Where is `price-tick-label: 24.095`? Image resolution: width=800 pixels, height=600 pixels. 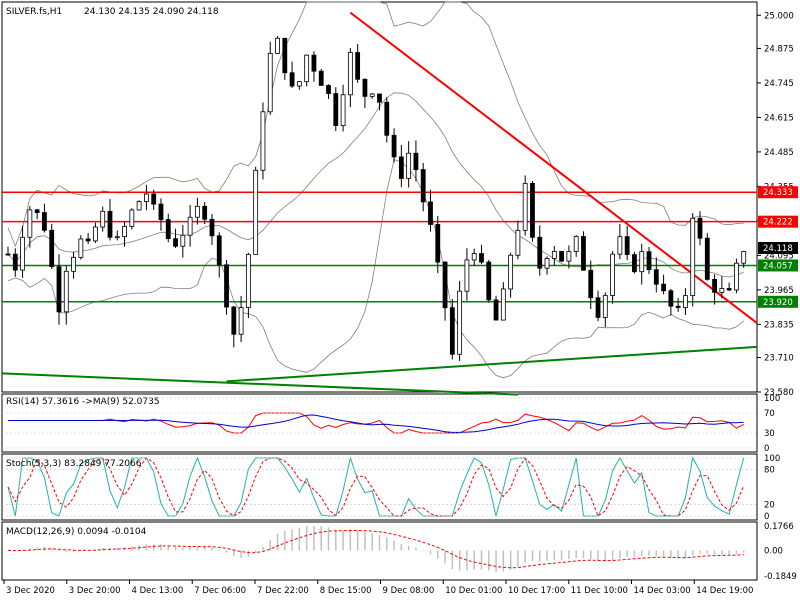 price-tick-label: 24.095 is located at coordinates (779, 256).